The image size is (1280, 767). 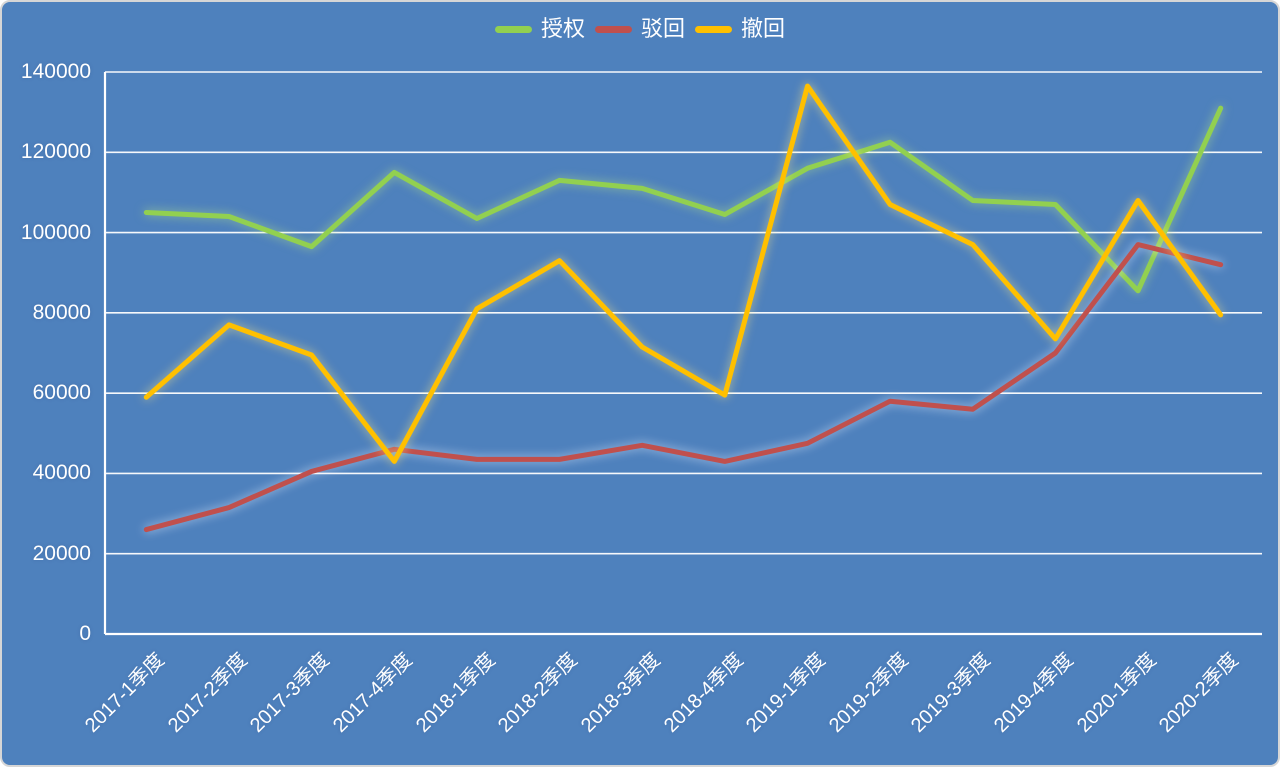 I want to click on y-axis-label: 140000, so click(x=55, y=71).